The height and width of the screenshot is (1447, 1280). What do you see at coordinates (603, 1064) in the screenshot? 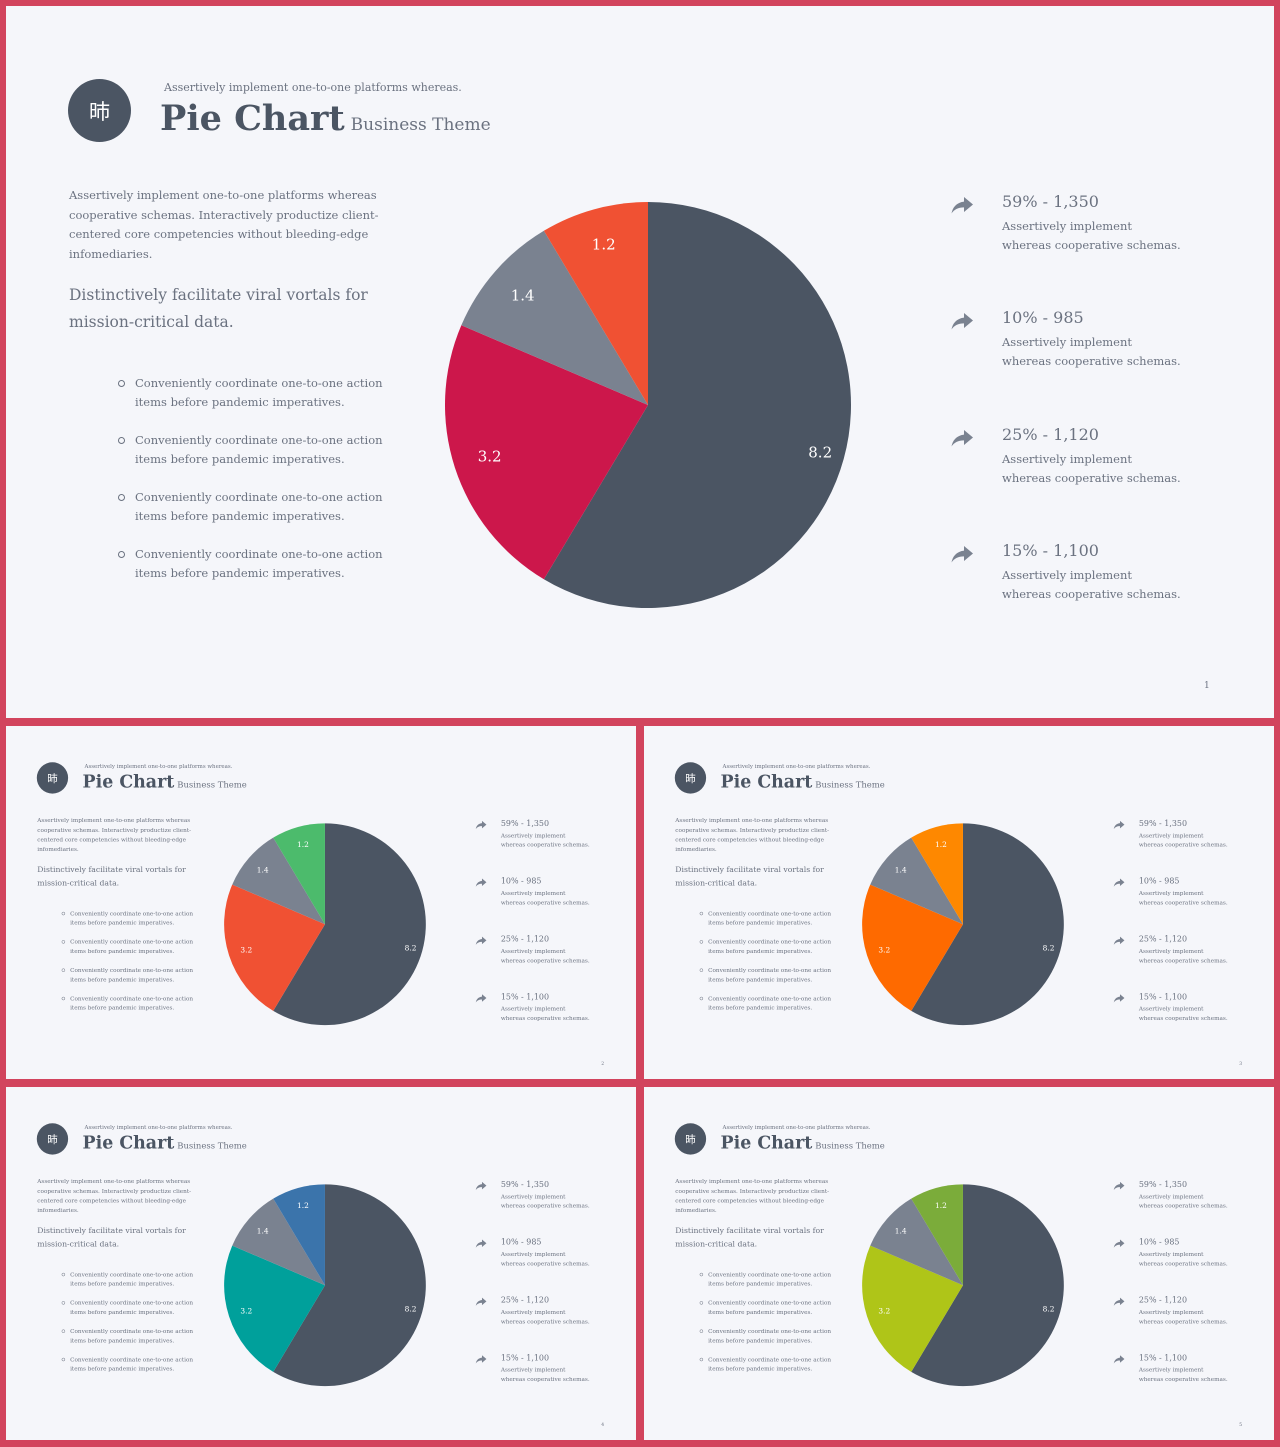
I see `page-number: 2` at bounding box center [603, 1064].